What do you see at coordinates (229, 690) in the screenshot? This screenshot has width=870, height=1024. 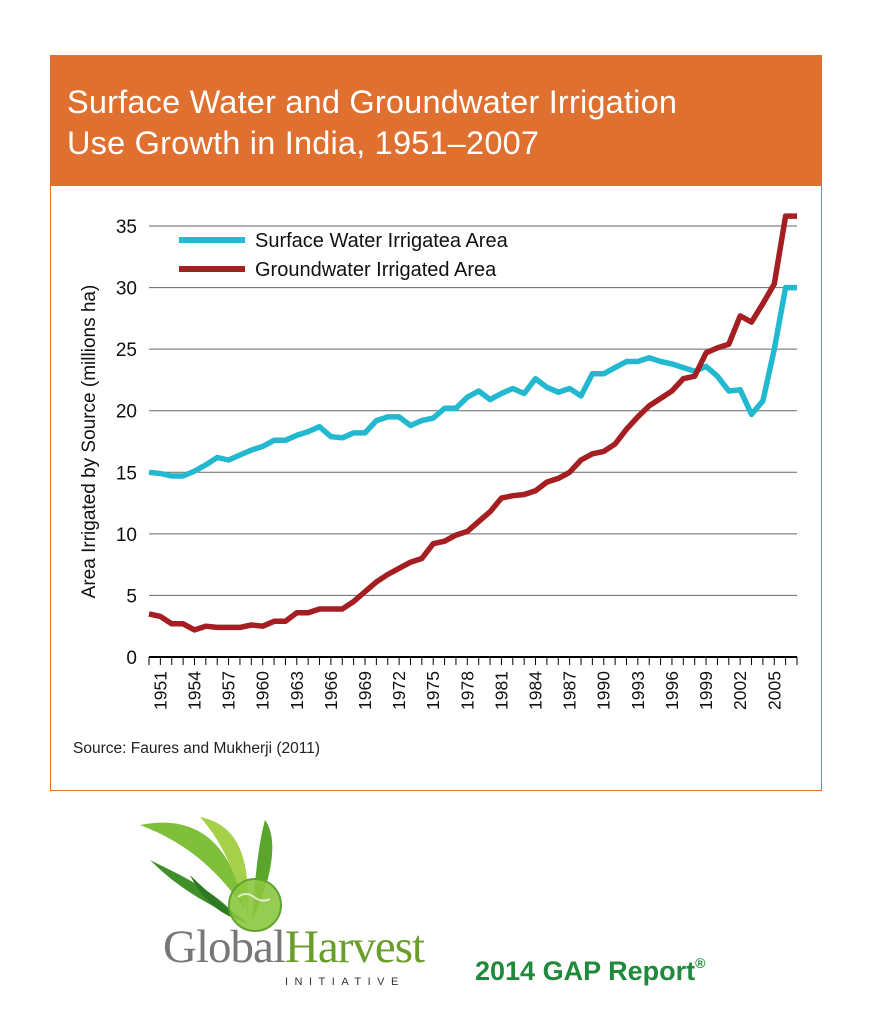 I see `x-tick-label: 1957` at bounding box center [229, 690].